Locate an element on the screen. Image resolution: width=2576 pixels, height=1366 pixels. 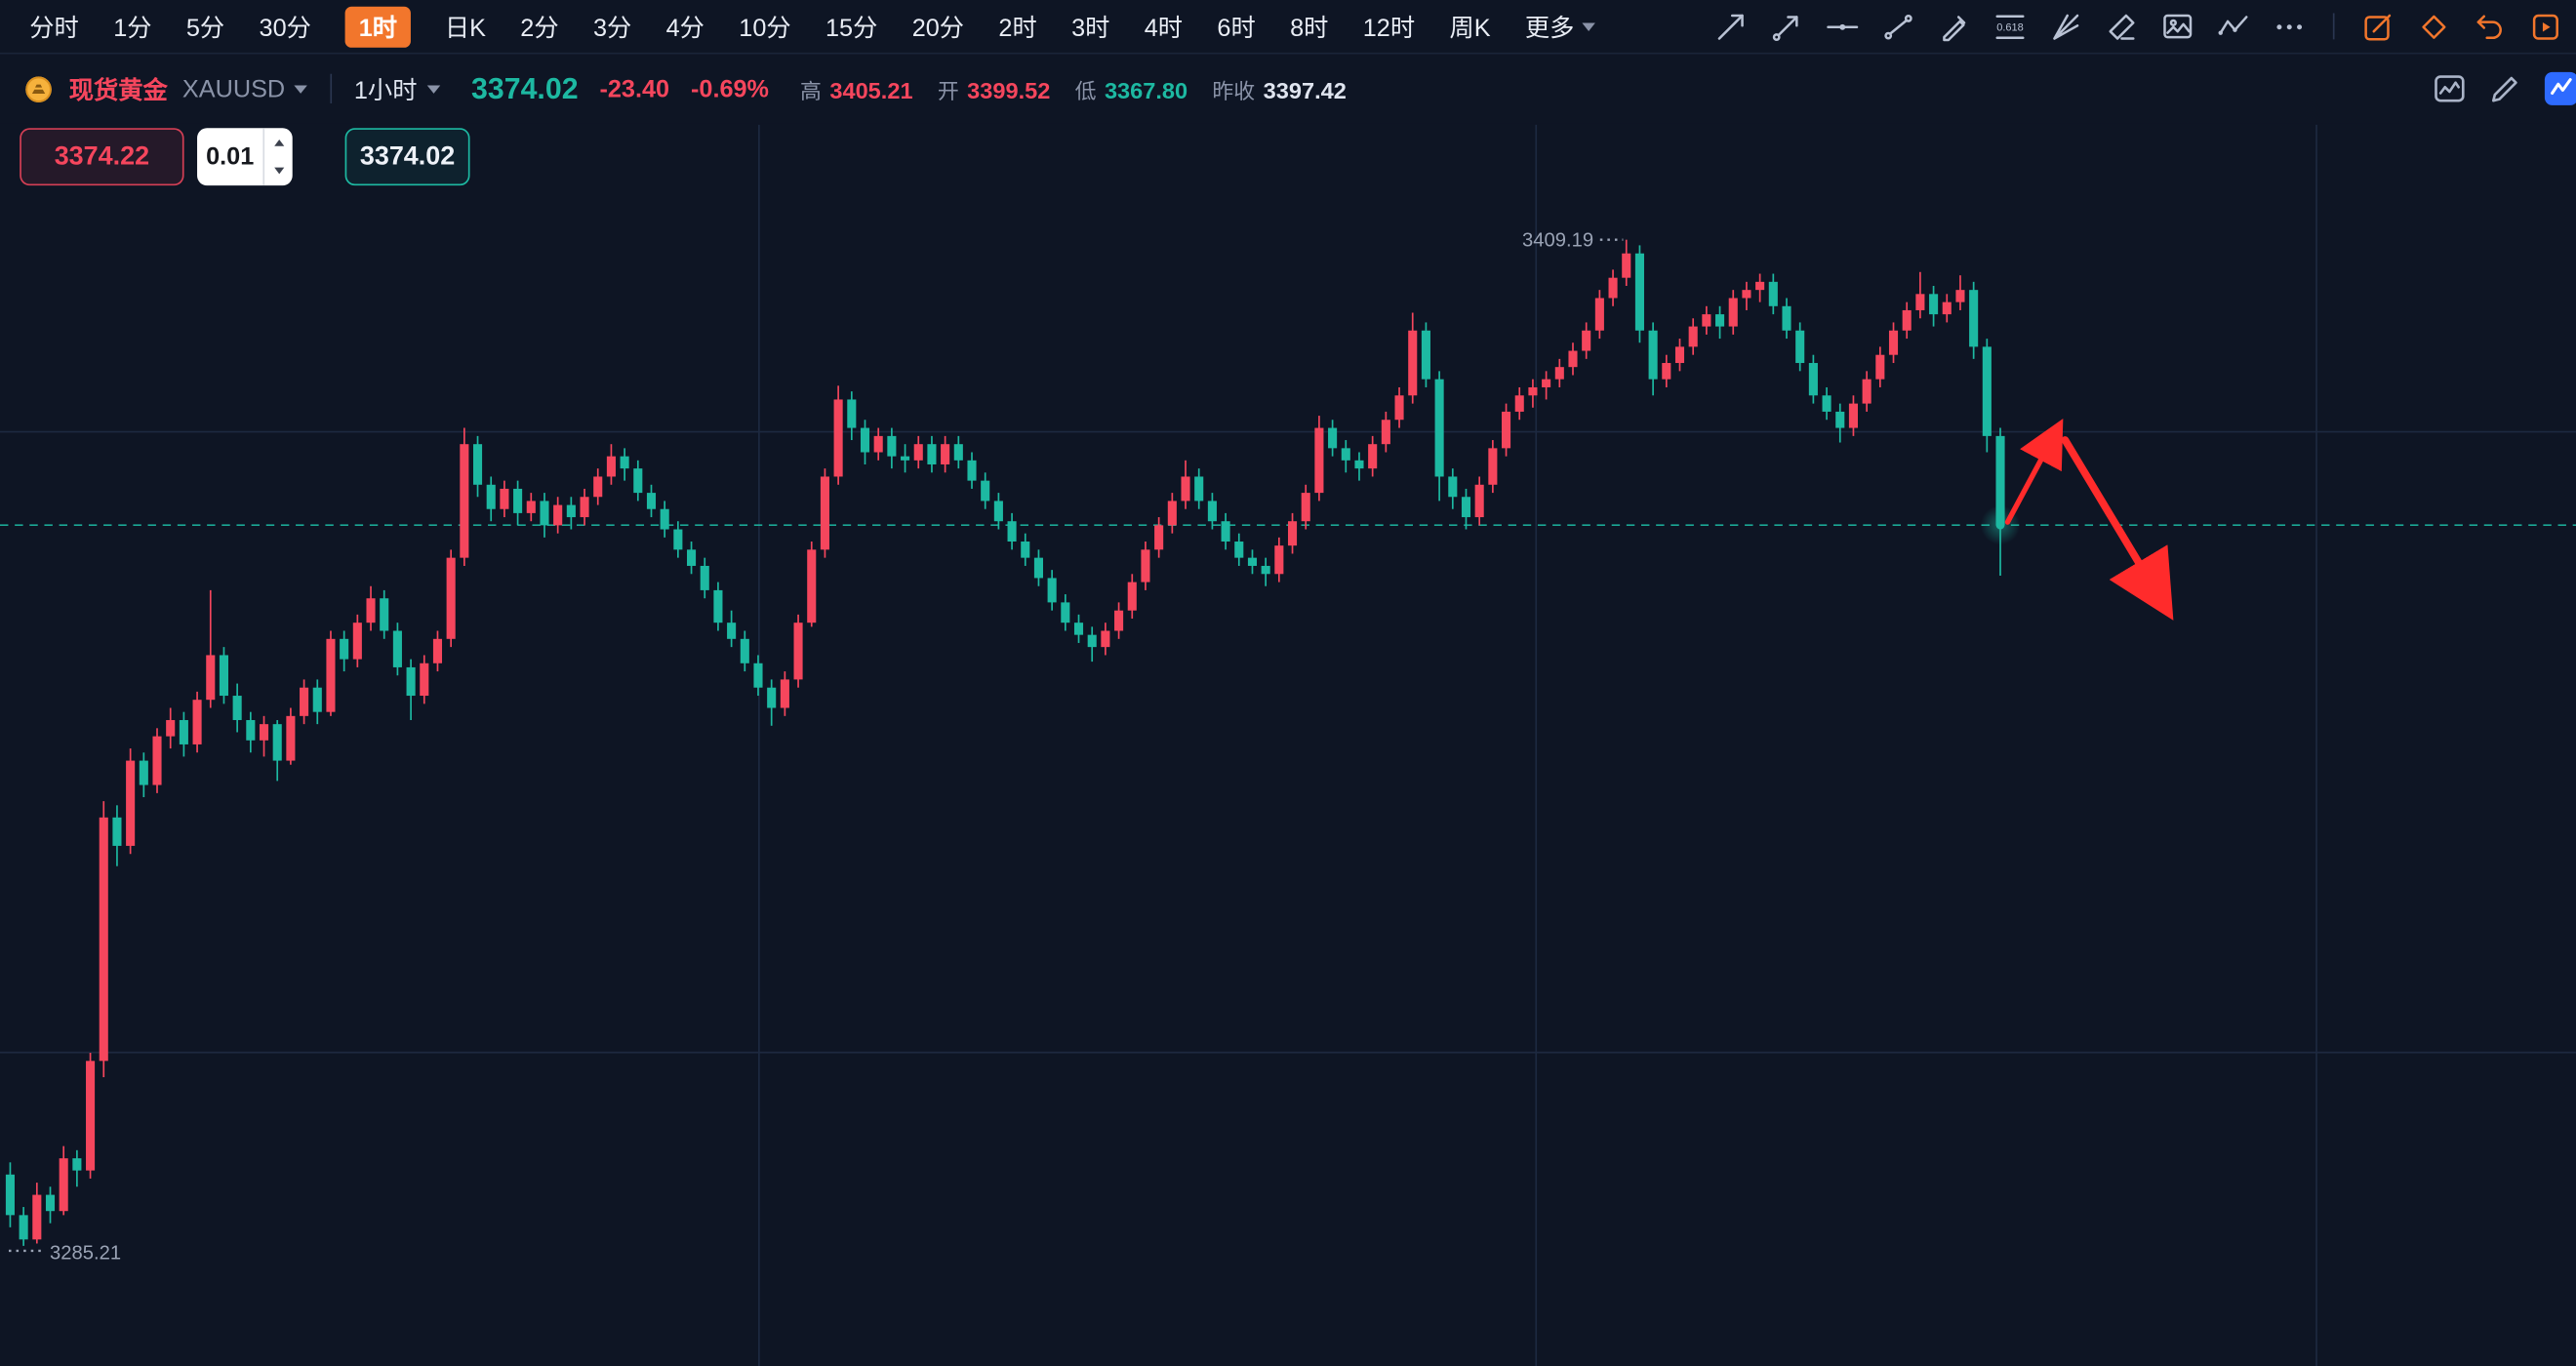
stat-value: 3397.42 is located at coordinates (1305, 89).